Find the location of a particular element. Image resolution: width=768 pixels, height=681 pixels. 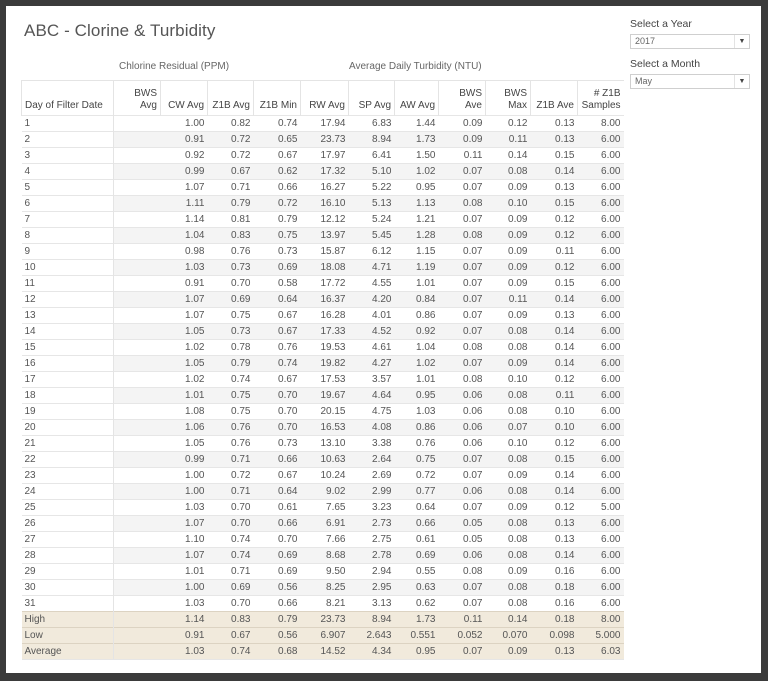

table-cell: 1.11 is located at coordinates (184, 203).